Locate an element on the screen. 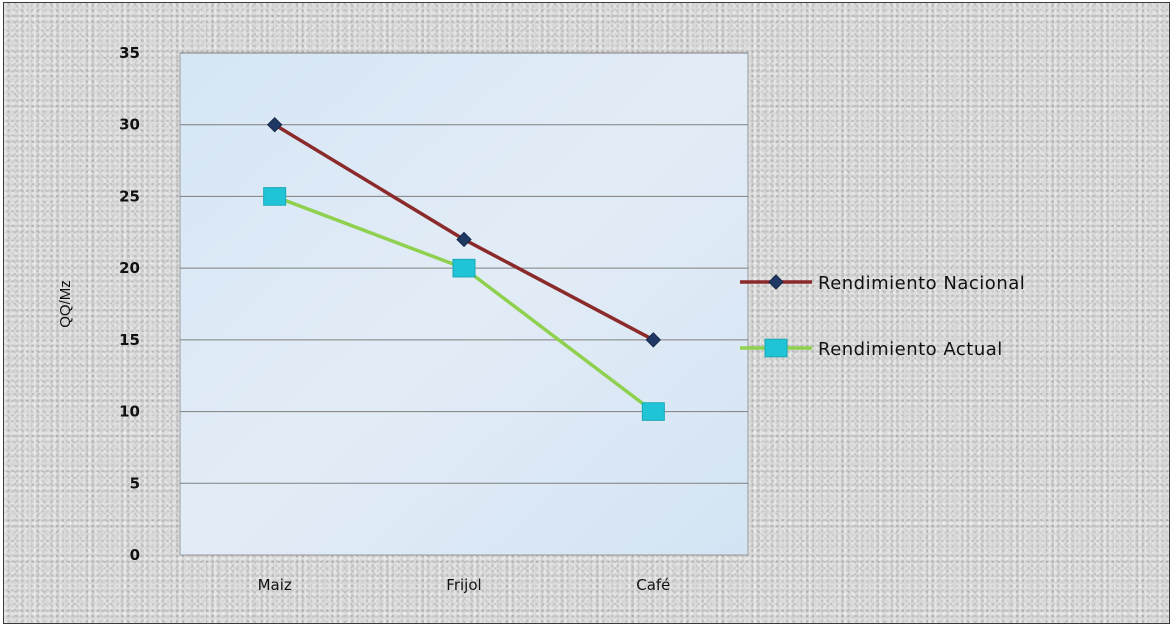  y-tick-label: 30 is located at coordinates (129, 125).